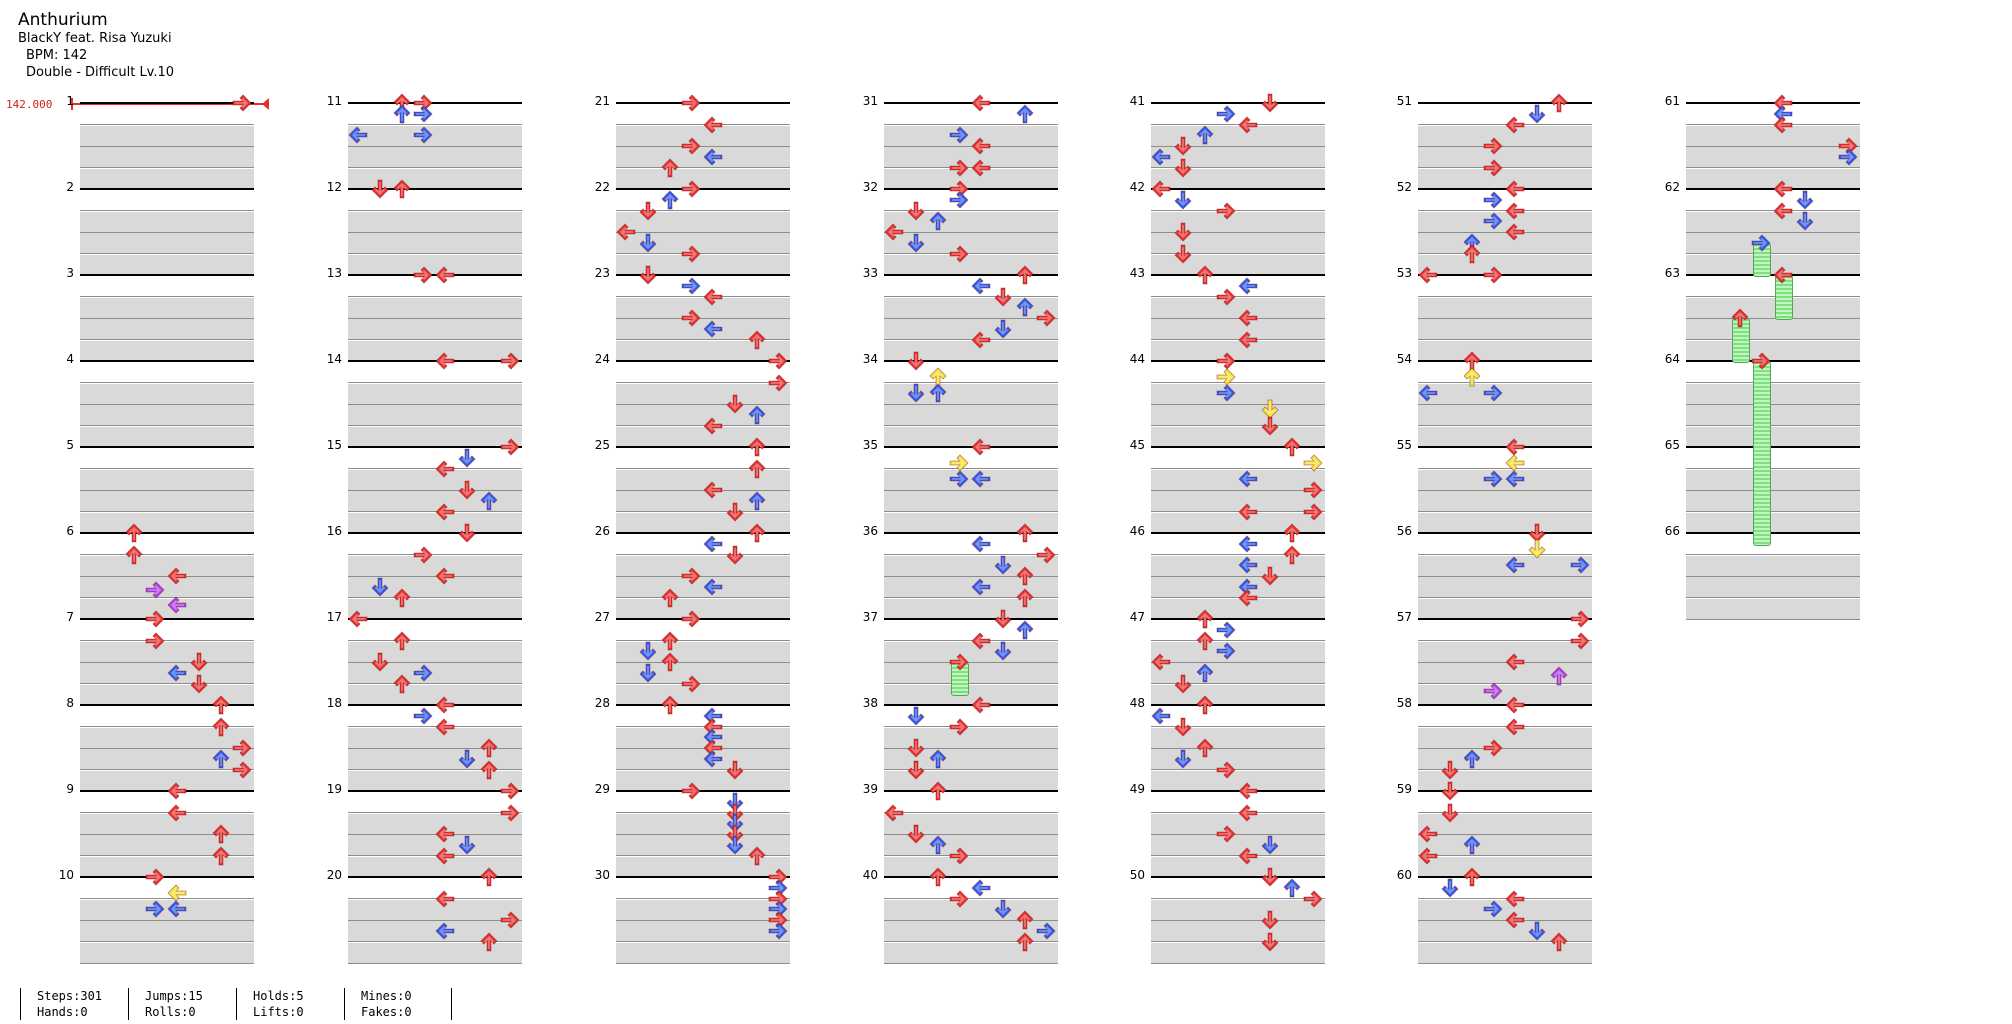 Image resolution: width=2012 pixels, height=1024 pixels. What do you see at coordinates (424, 830) in the screenshot?
I see `measure-19: 19` at bounding box center [424, 830].